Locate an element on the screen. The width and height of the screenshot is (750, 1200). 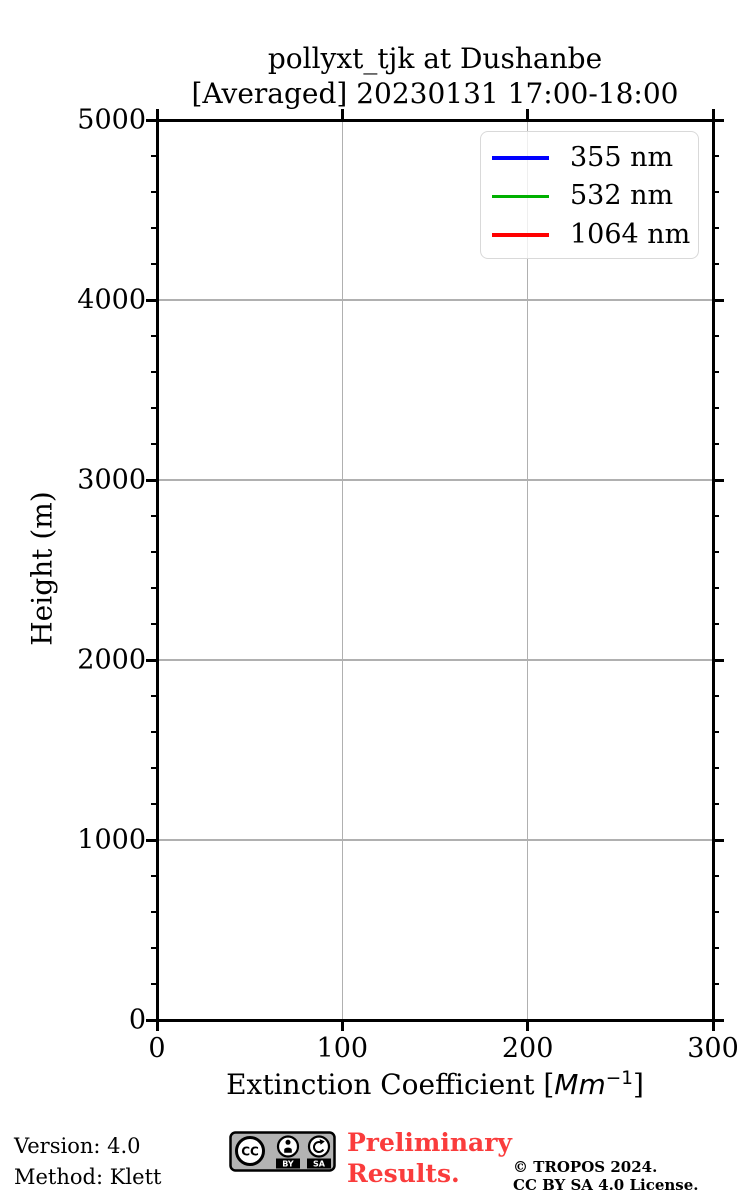
legend-label: 1064 nm is located at coordinates (630, 234).